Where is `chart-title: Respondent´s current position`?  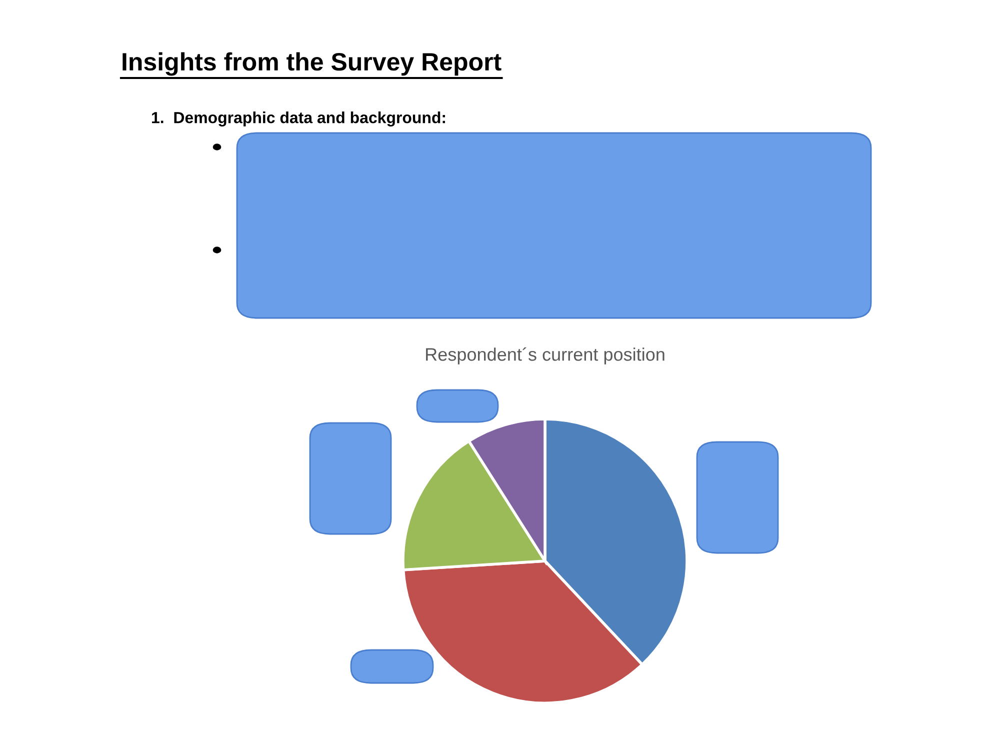 chart-title: Respondent´s current position is located at coordinates (545, 355).